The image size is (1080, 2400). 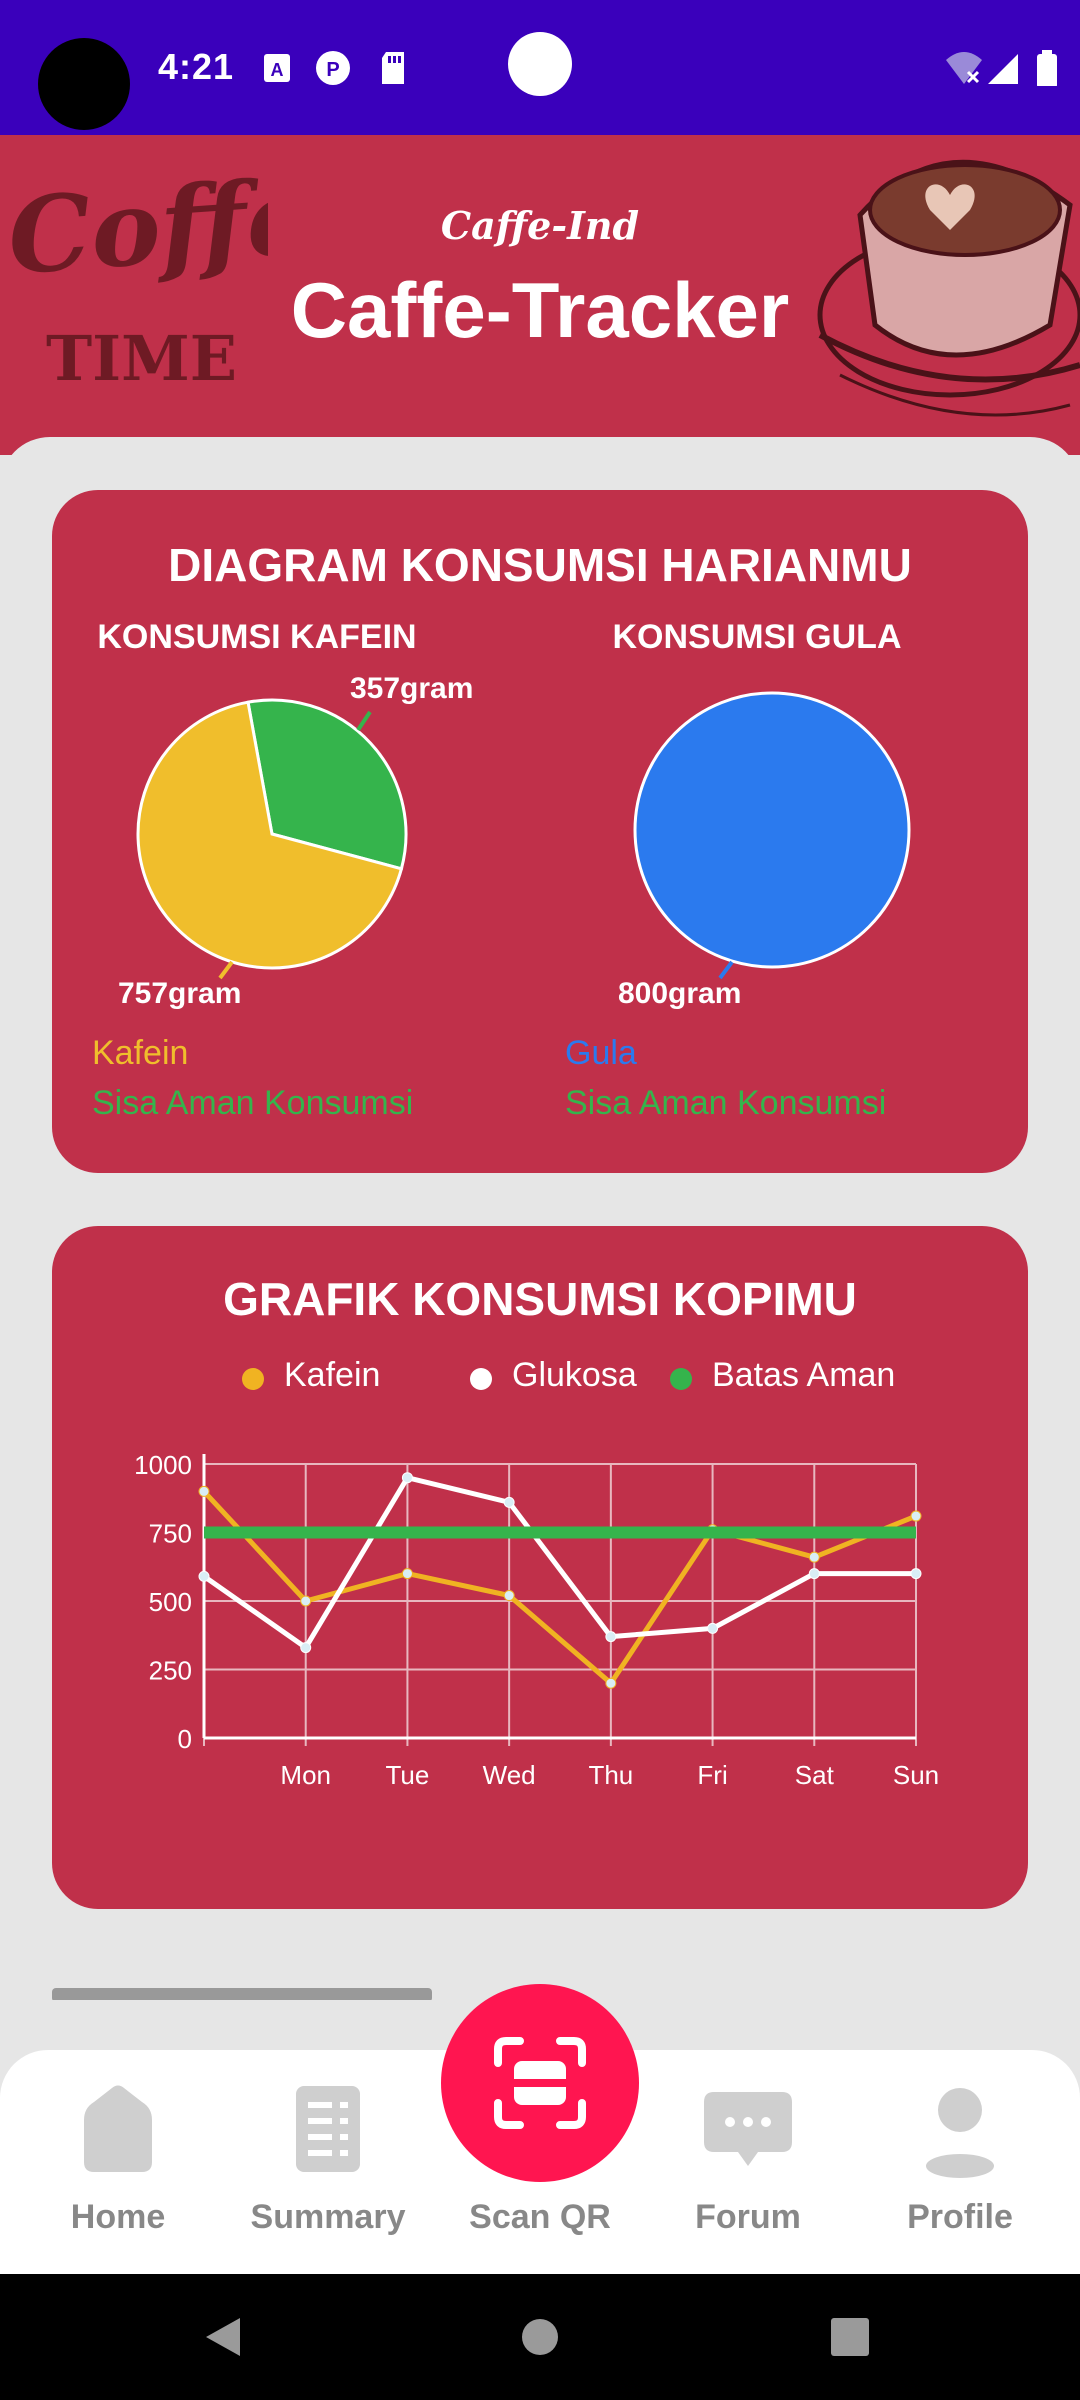 What do you see at coordinates (412, 688) in the screenshot?
I see `caffeine-remaining-label: 357gram` at bounding box center [412, 688].